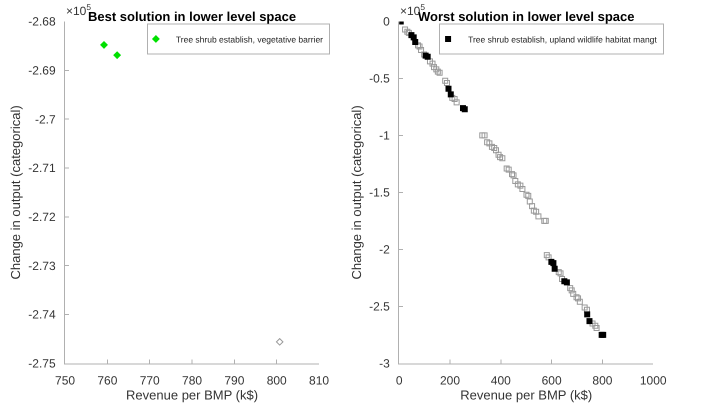 This screenshot has height=408, width=702. What do you see at coordinates (42, 168) in the screenshot?
I see `y-tick-label: -2.71` at bounding box center [42, 168].